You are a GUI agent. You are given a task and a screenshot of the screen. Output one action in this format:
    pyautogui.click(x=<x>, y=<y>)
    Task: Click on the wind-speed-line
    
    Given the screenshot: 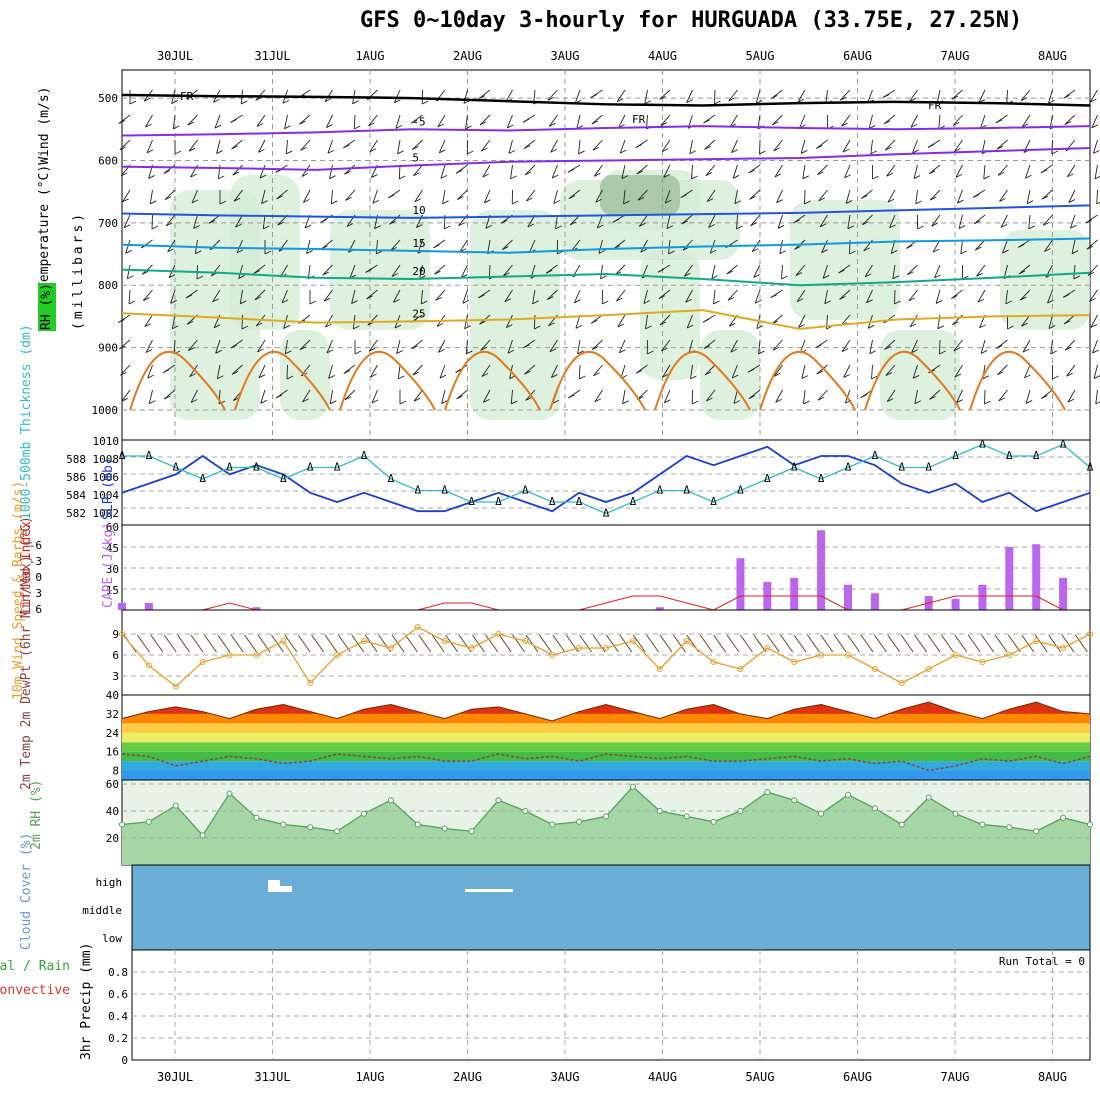 What is the action you would take?
    pyautogui.click(x=606, y=657)
    